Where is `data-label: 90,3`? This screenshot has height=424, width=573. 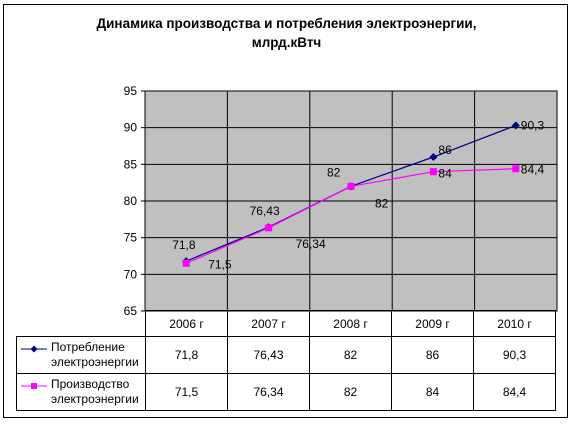 data-label: 90,3 is located at coordinates (533, 125).